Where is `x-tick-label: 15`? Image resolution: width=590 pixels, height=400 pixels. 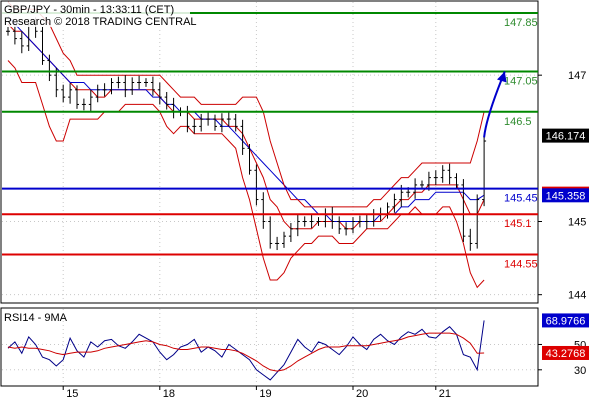
x-tick-label: 15 is located at coordinates (72, 394).